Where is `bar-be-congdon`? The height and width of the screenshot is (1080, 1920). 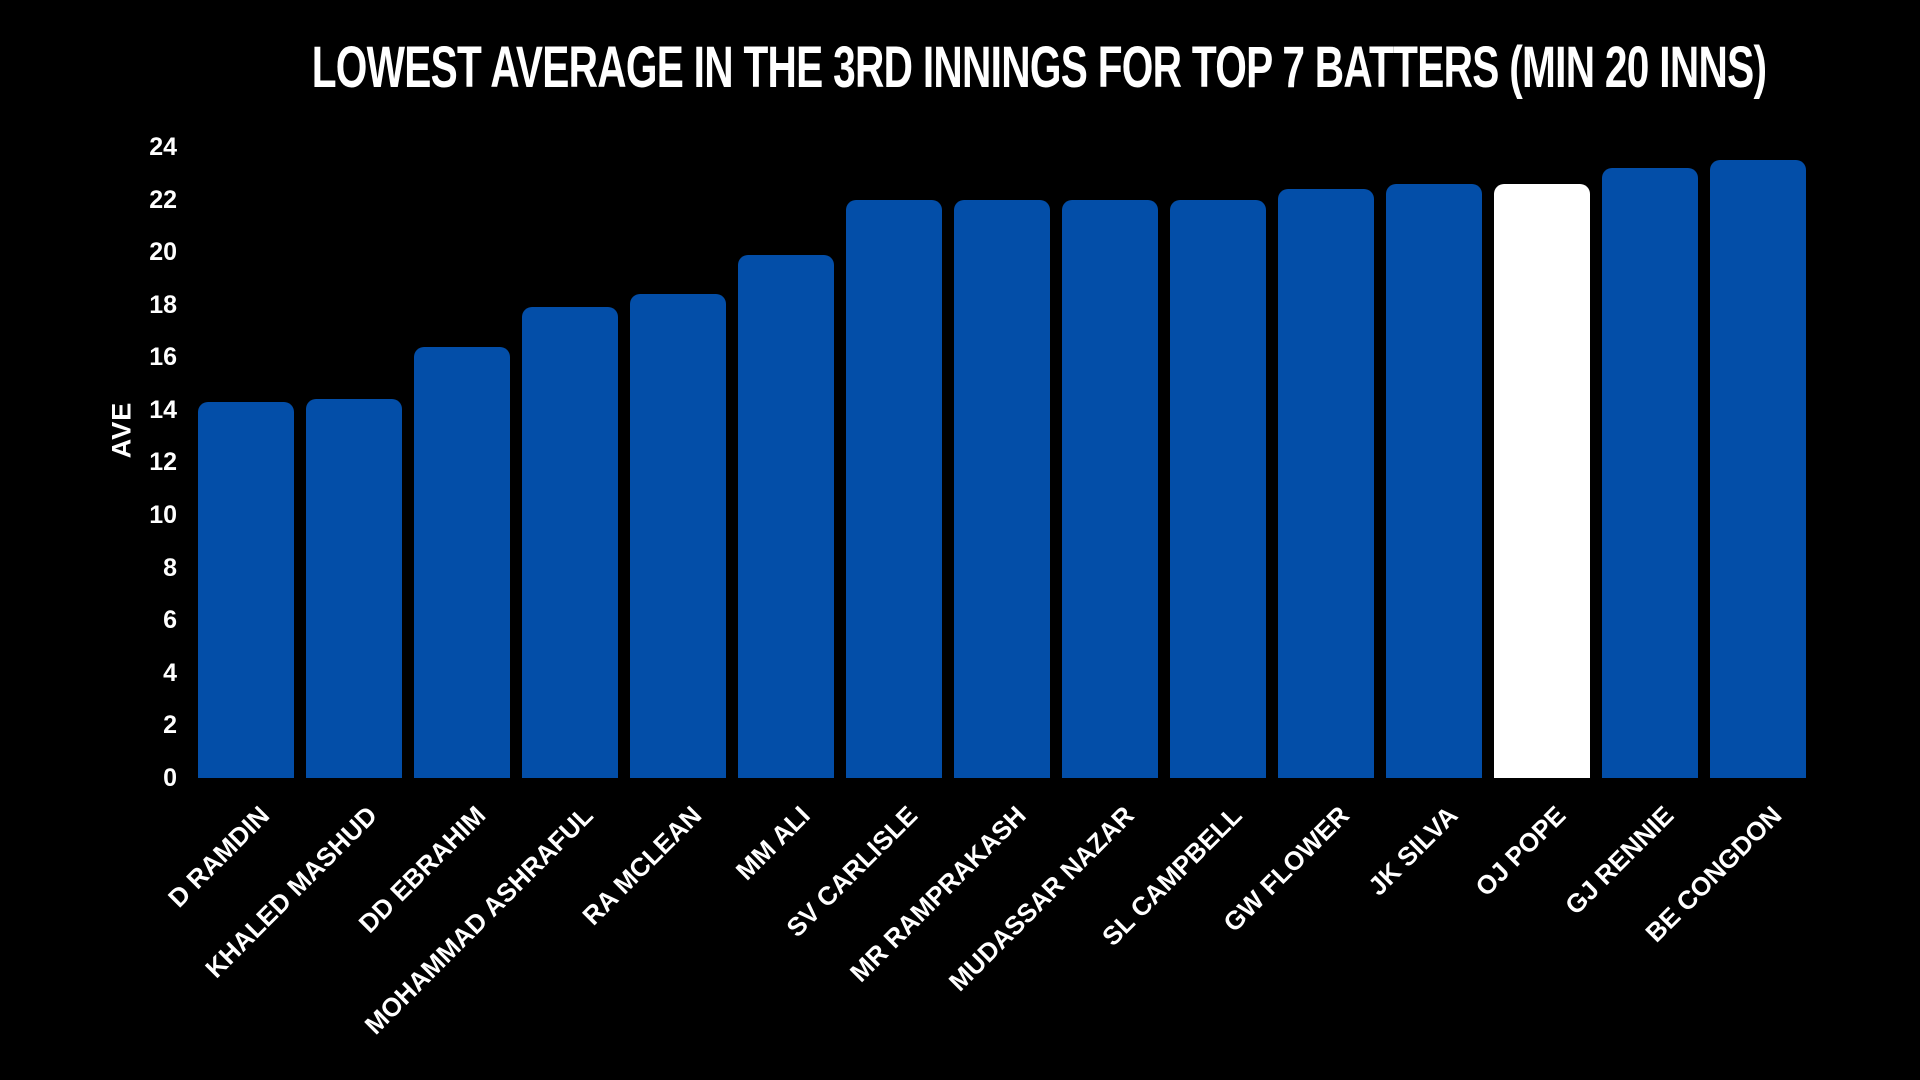 bar-be-congdon is located at coordinates (1758, 469).